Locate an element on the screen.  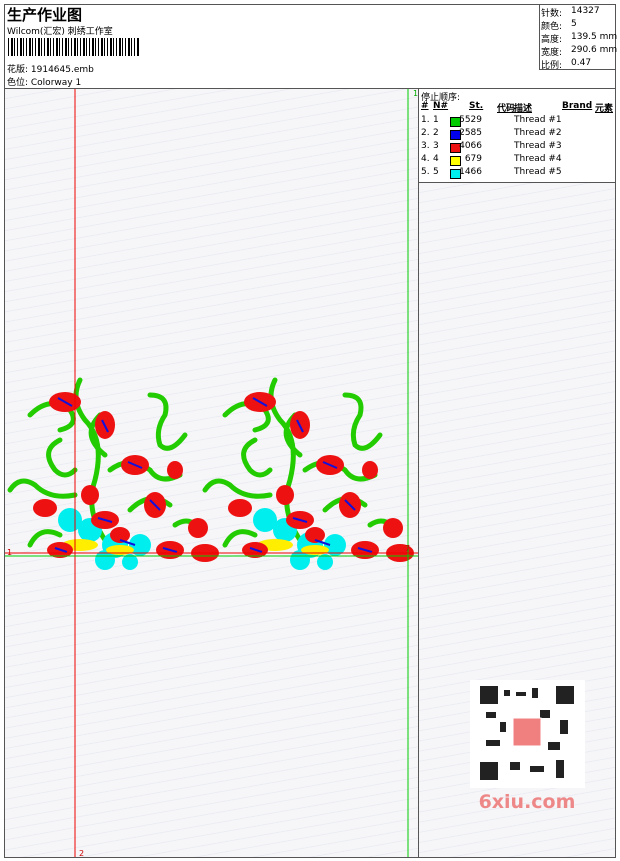
row-n: 2 is located at coordinates (436, 133).